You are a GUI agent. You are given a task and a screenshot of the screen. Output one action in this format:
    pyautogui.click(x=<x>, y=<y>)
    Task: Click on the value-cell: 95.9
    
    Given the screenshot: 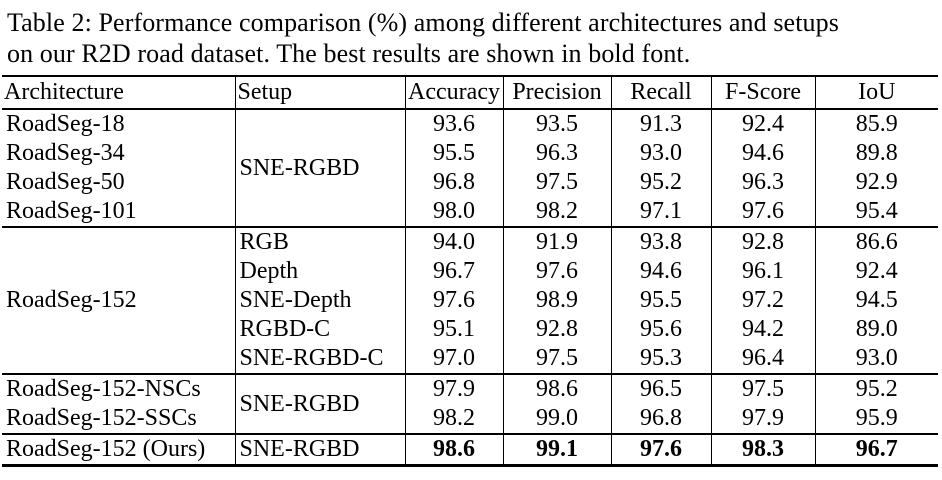 What is the action you would take?
    pyautogui.click(x=876, y=419)
    